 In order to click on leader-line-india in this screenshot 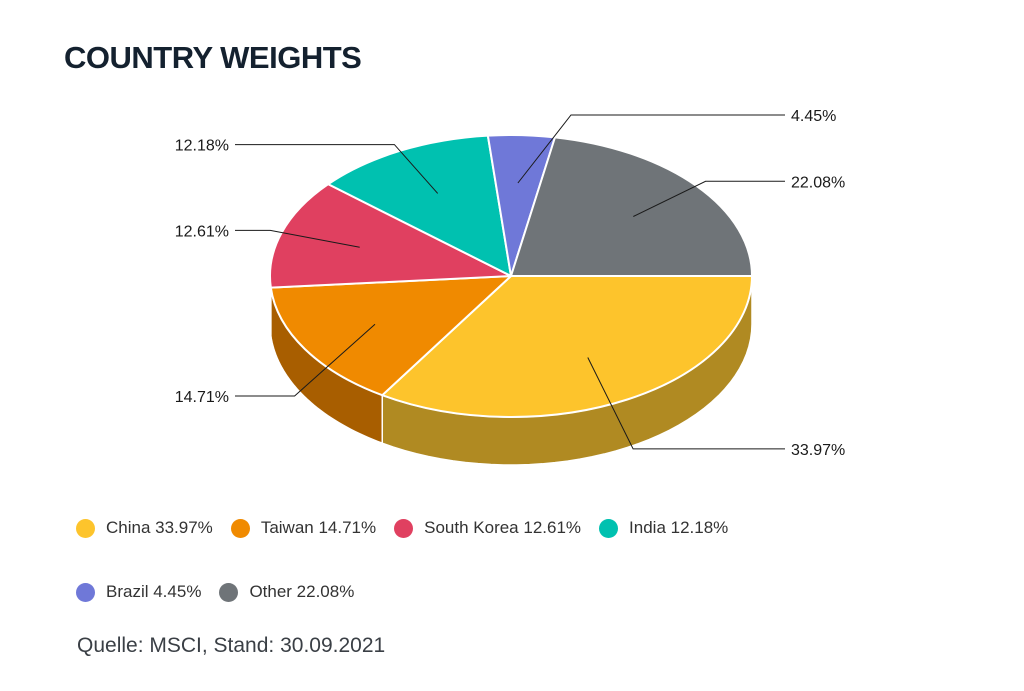, I will do `click(337, 169)`.